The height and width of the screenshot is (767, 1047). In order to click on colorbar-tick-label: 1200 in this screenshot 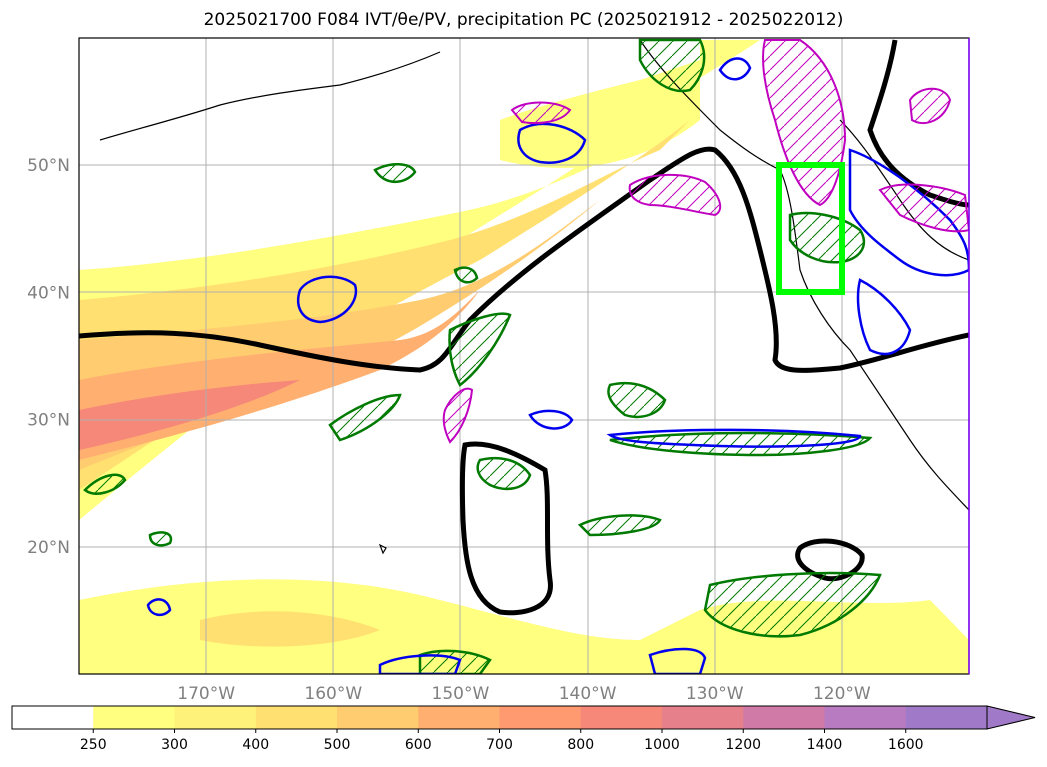, I will do `click(743, 745)`.